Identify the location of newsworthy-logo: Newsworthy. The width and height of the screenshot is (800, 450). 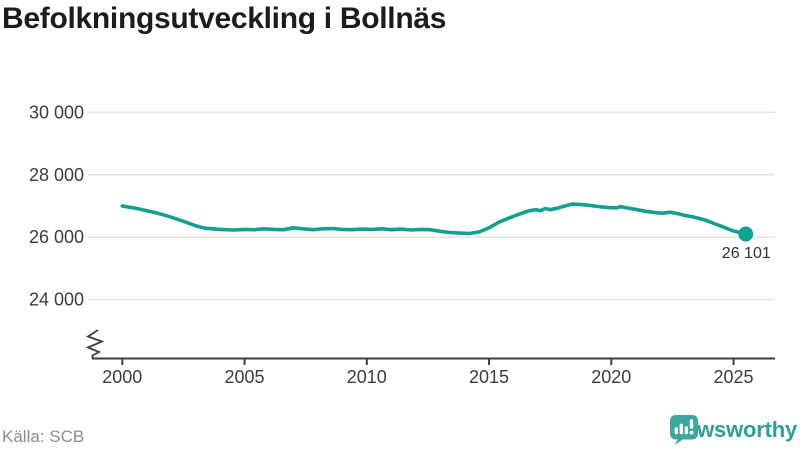
(733, 430).